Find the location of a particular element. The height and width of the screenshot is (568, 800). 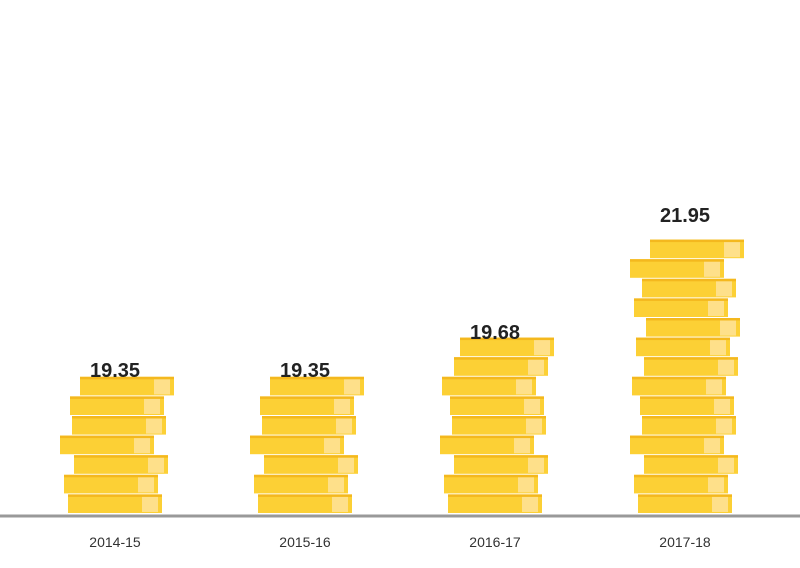

value-label-2014-15: 19.35 is located at coordinates (115, 371).